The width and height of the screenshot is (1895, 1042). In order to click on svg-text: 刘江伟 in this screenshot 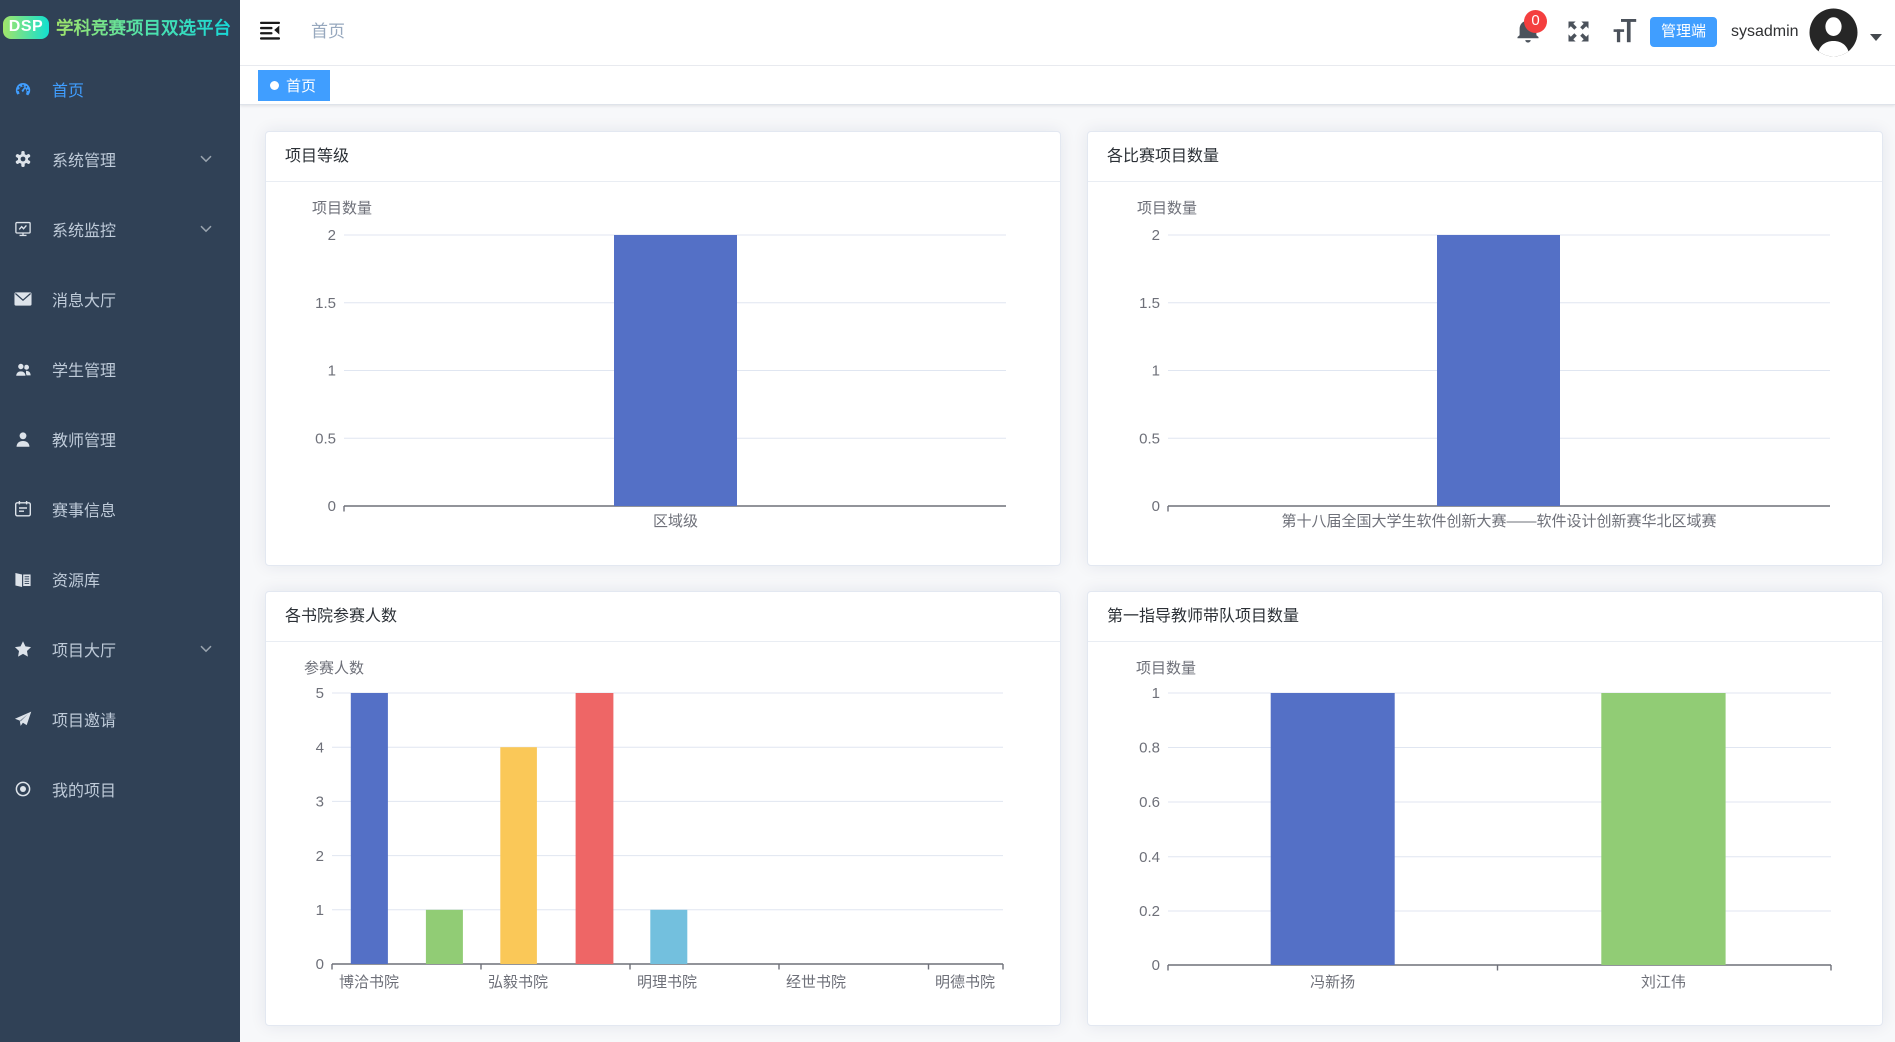, I will do `click(1663, 982)`.